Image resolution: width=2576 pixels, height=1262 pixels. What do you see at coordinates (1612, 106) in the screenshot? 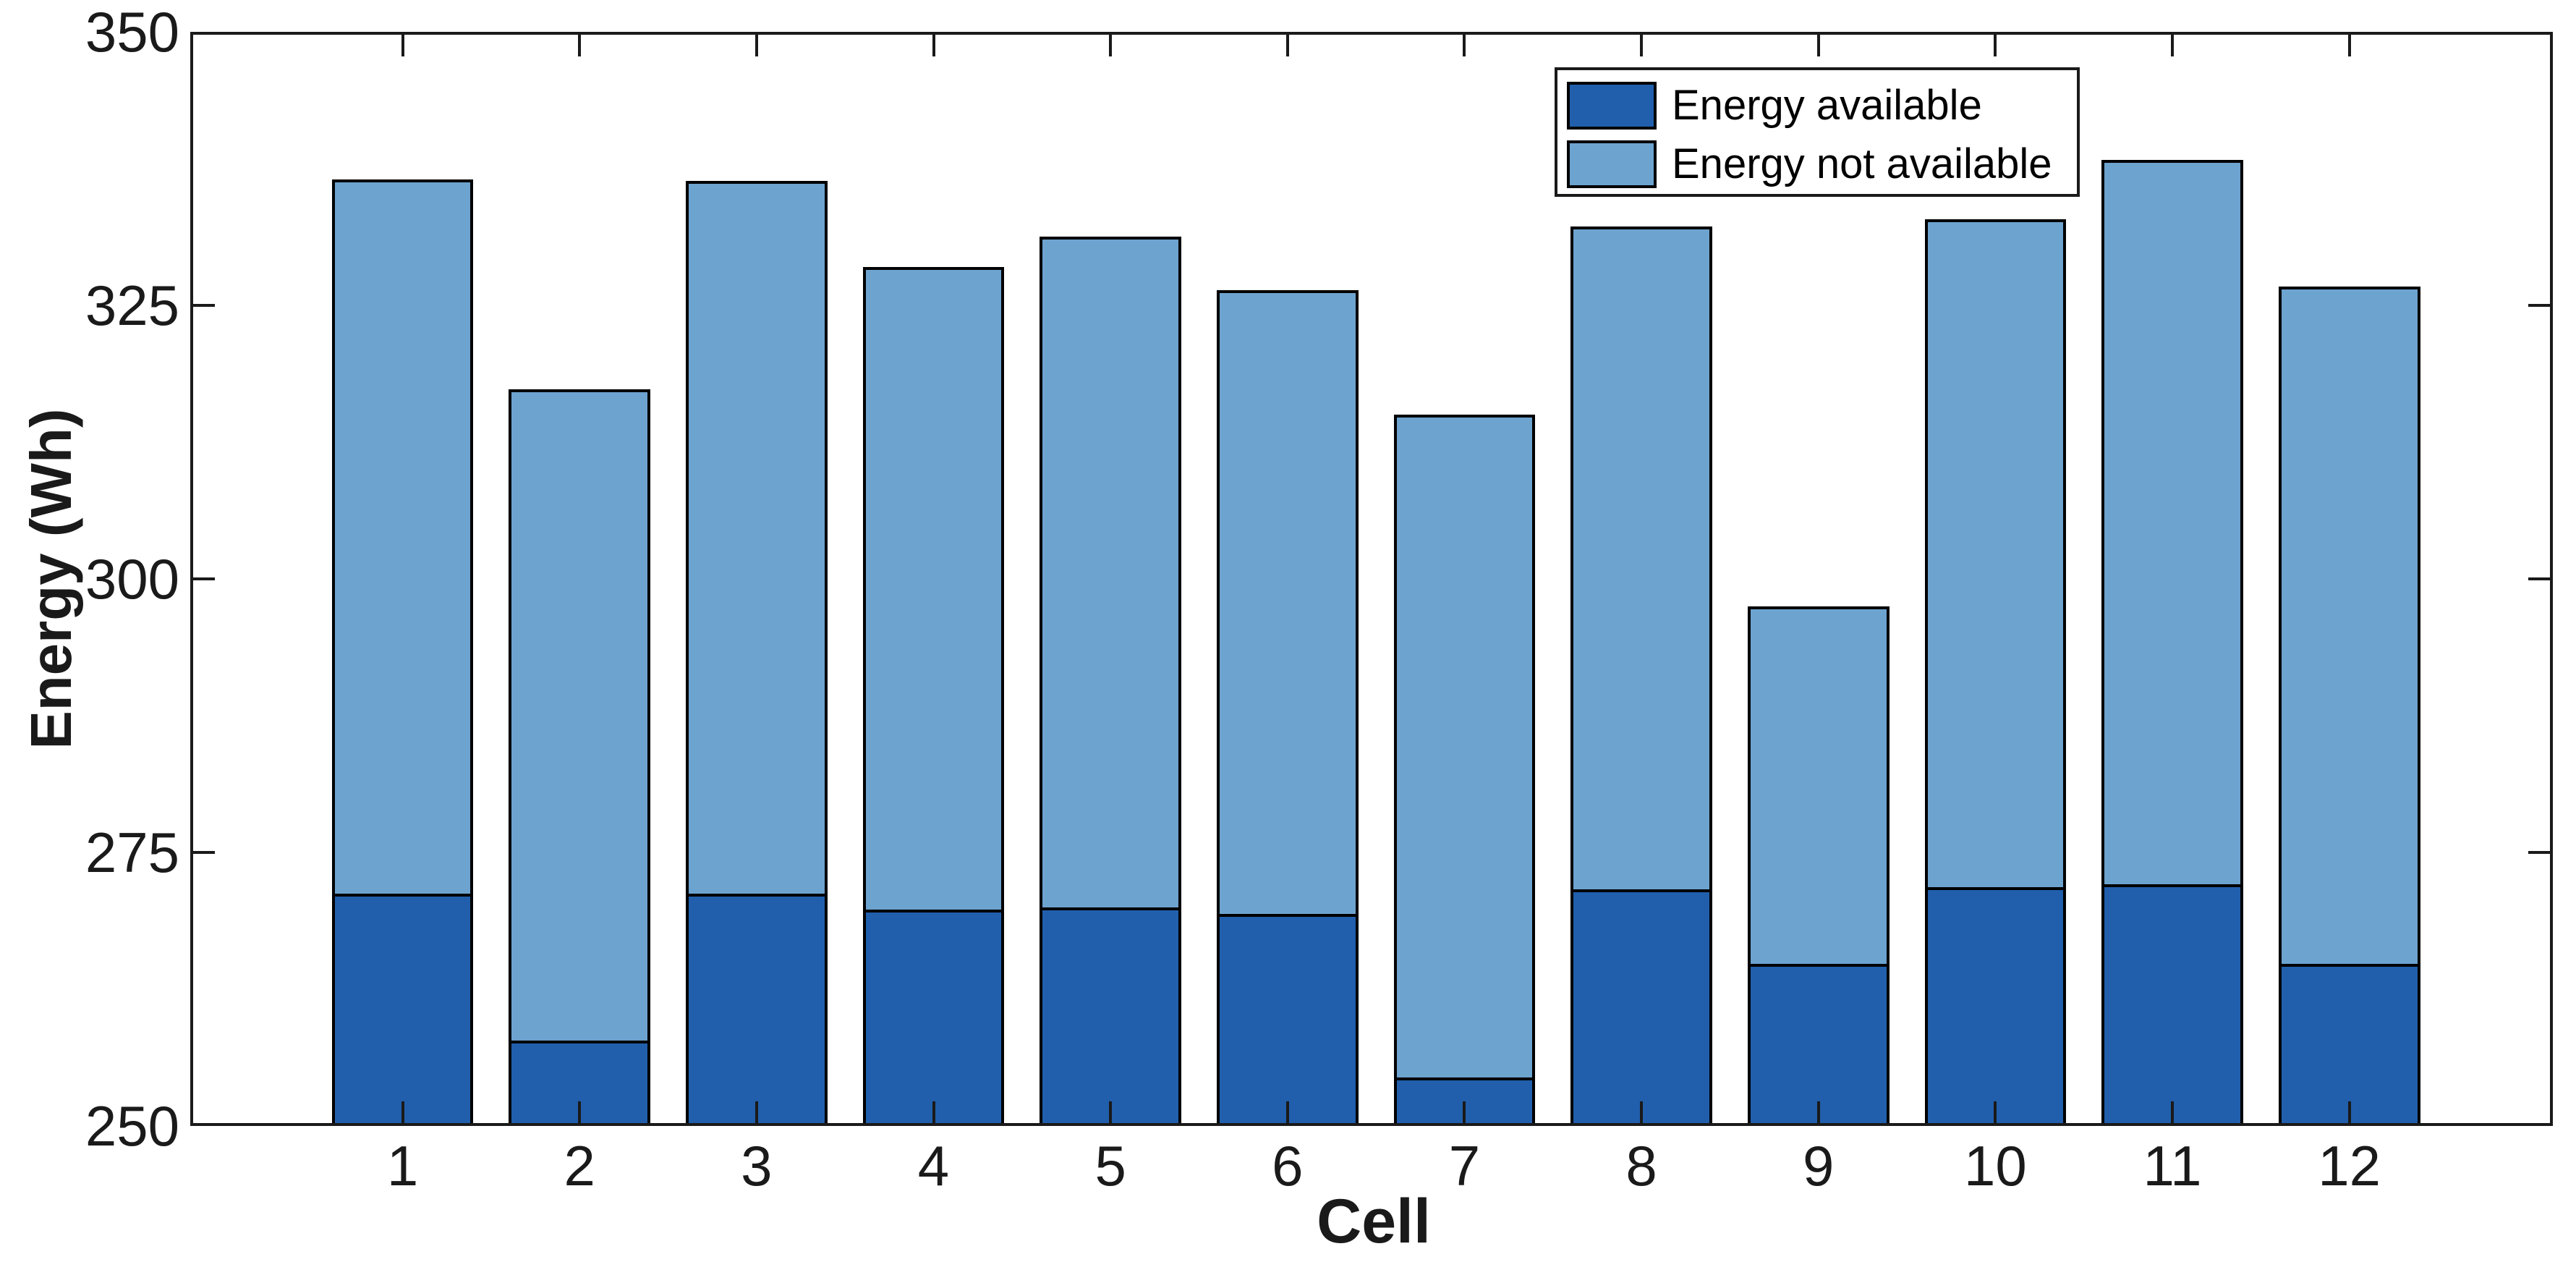
I see `legend-swatch-energy-available` at bounding box center [1612, 106].